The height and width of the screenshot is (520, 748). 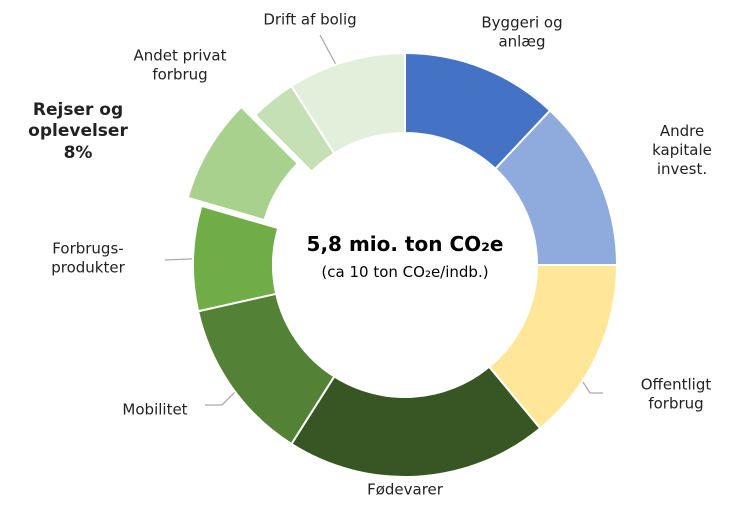 I want to click on center-subtitle: (ca 10 ton CO₂e/indb.), so click(x=405, y=272).